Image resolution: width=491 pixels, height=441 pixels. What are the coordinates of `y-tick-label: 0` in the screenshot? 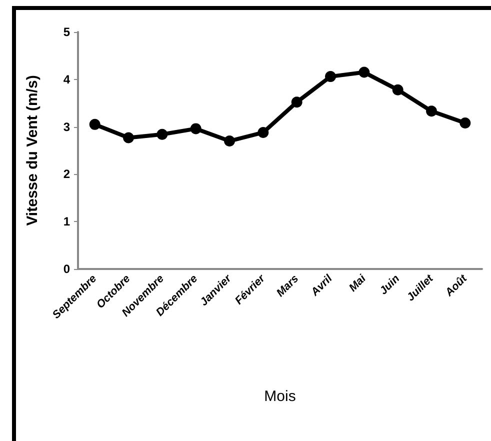 It's located at (66, 269).